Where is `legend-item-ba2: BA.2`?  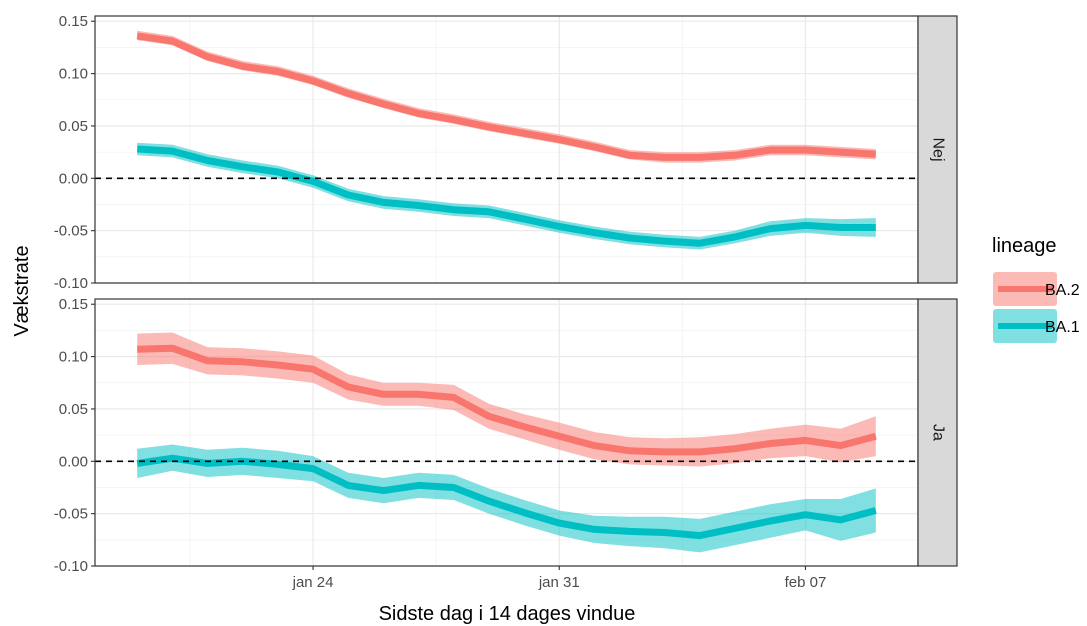
legend-item-ba2: BA.2 is located at coordinates (1036, 289).